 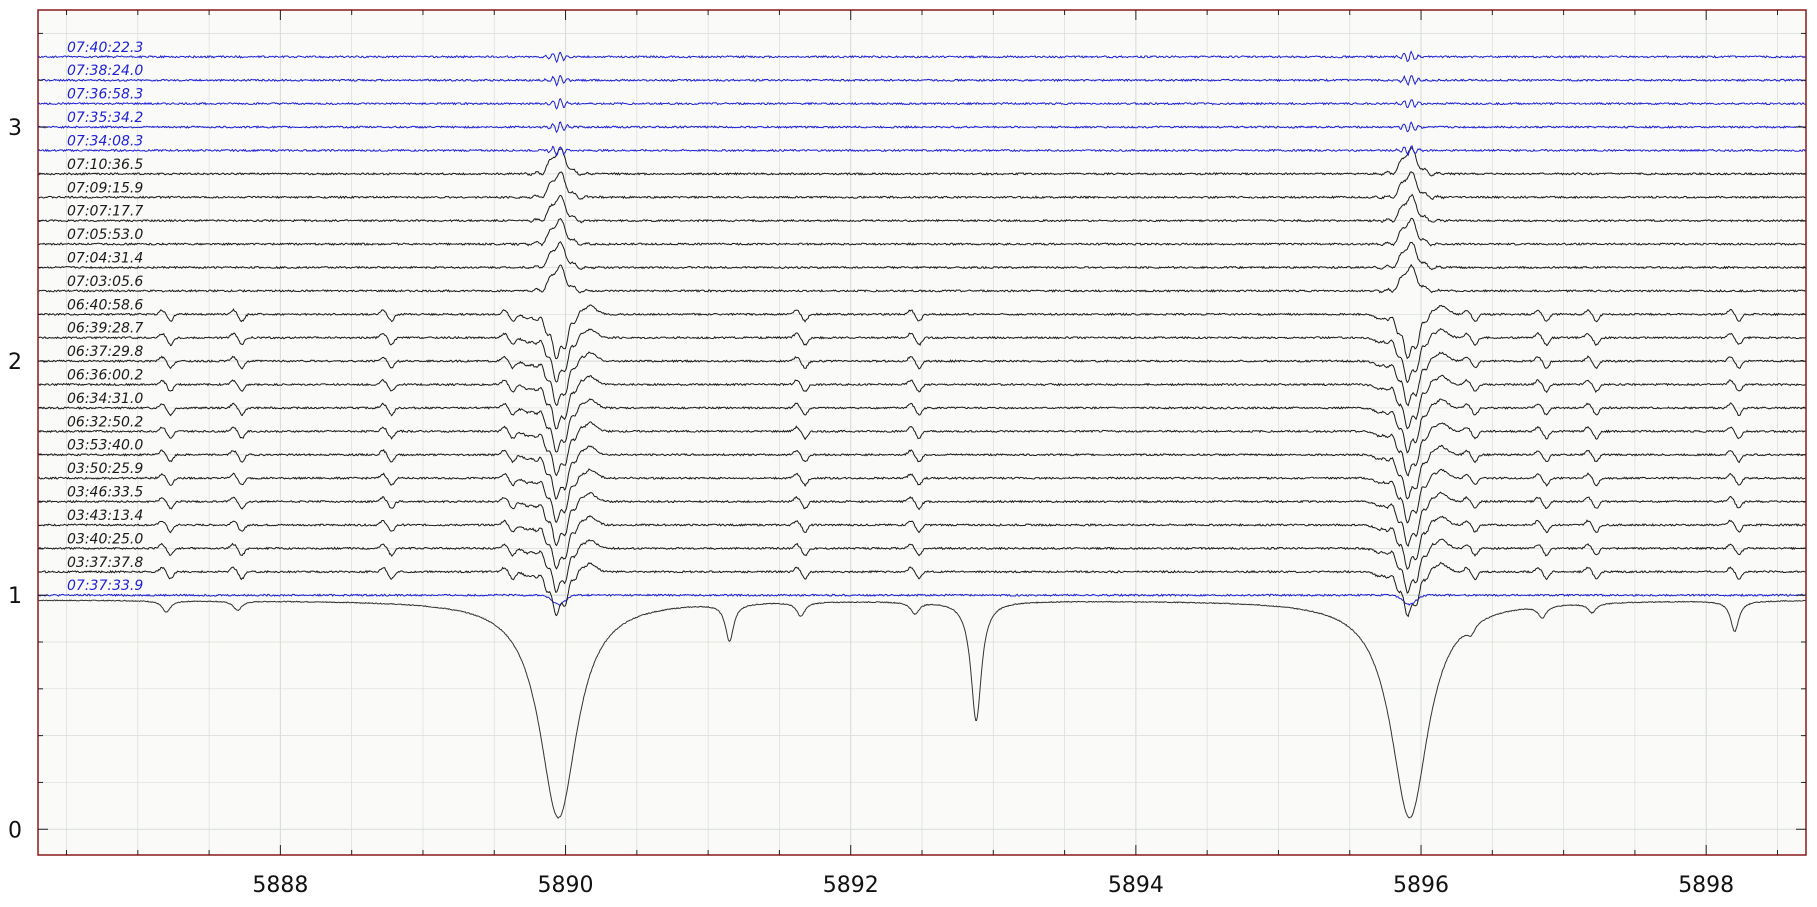 I want to click on series-label: 03:46:33.5, so click(x=105, y=493).